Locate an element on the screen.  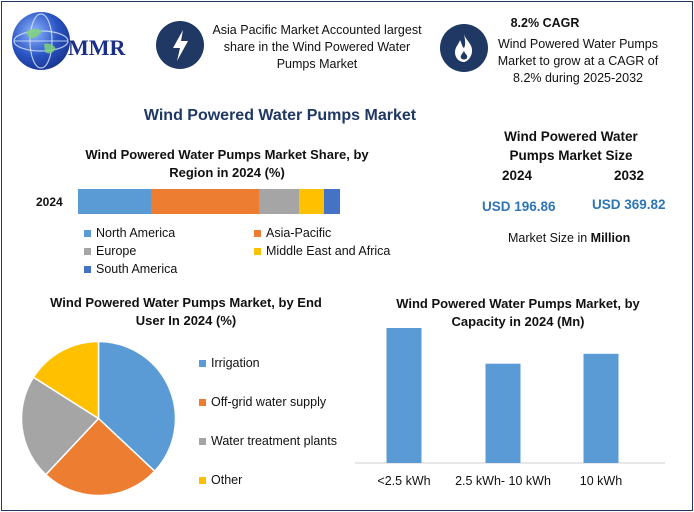
region-bar-segment-south-america is located at coordinates (332, 201).